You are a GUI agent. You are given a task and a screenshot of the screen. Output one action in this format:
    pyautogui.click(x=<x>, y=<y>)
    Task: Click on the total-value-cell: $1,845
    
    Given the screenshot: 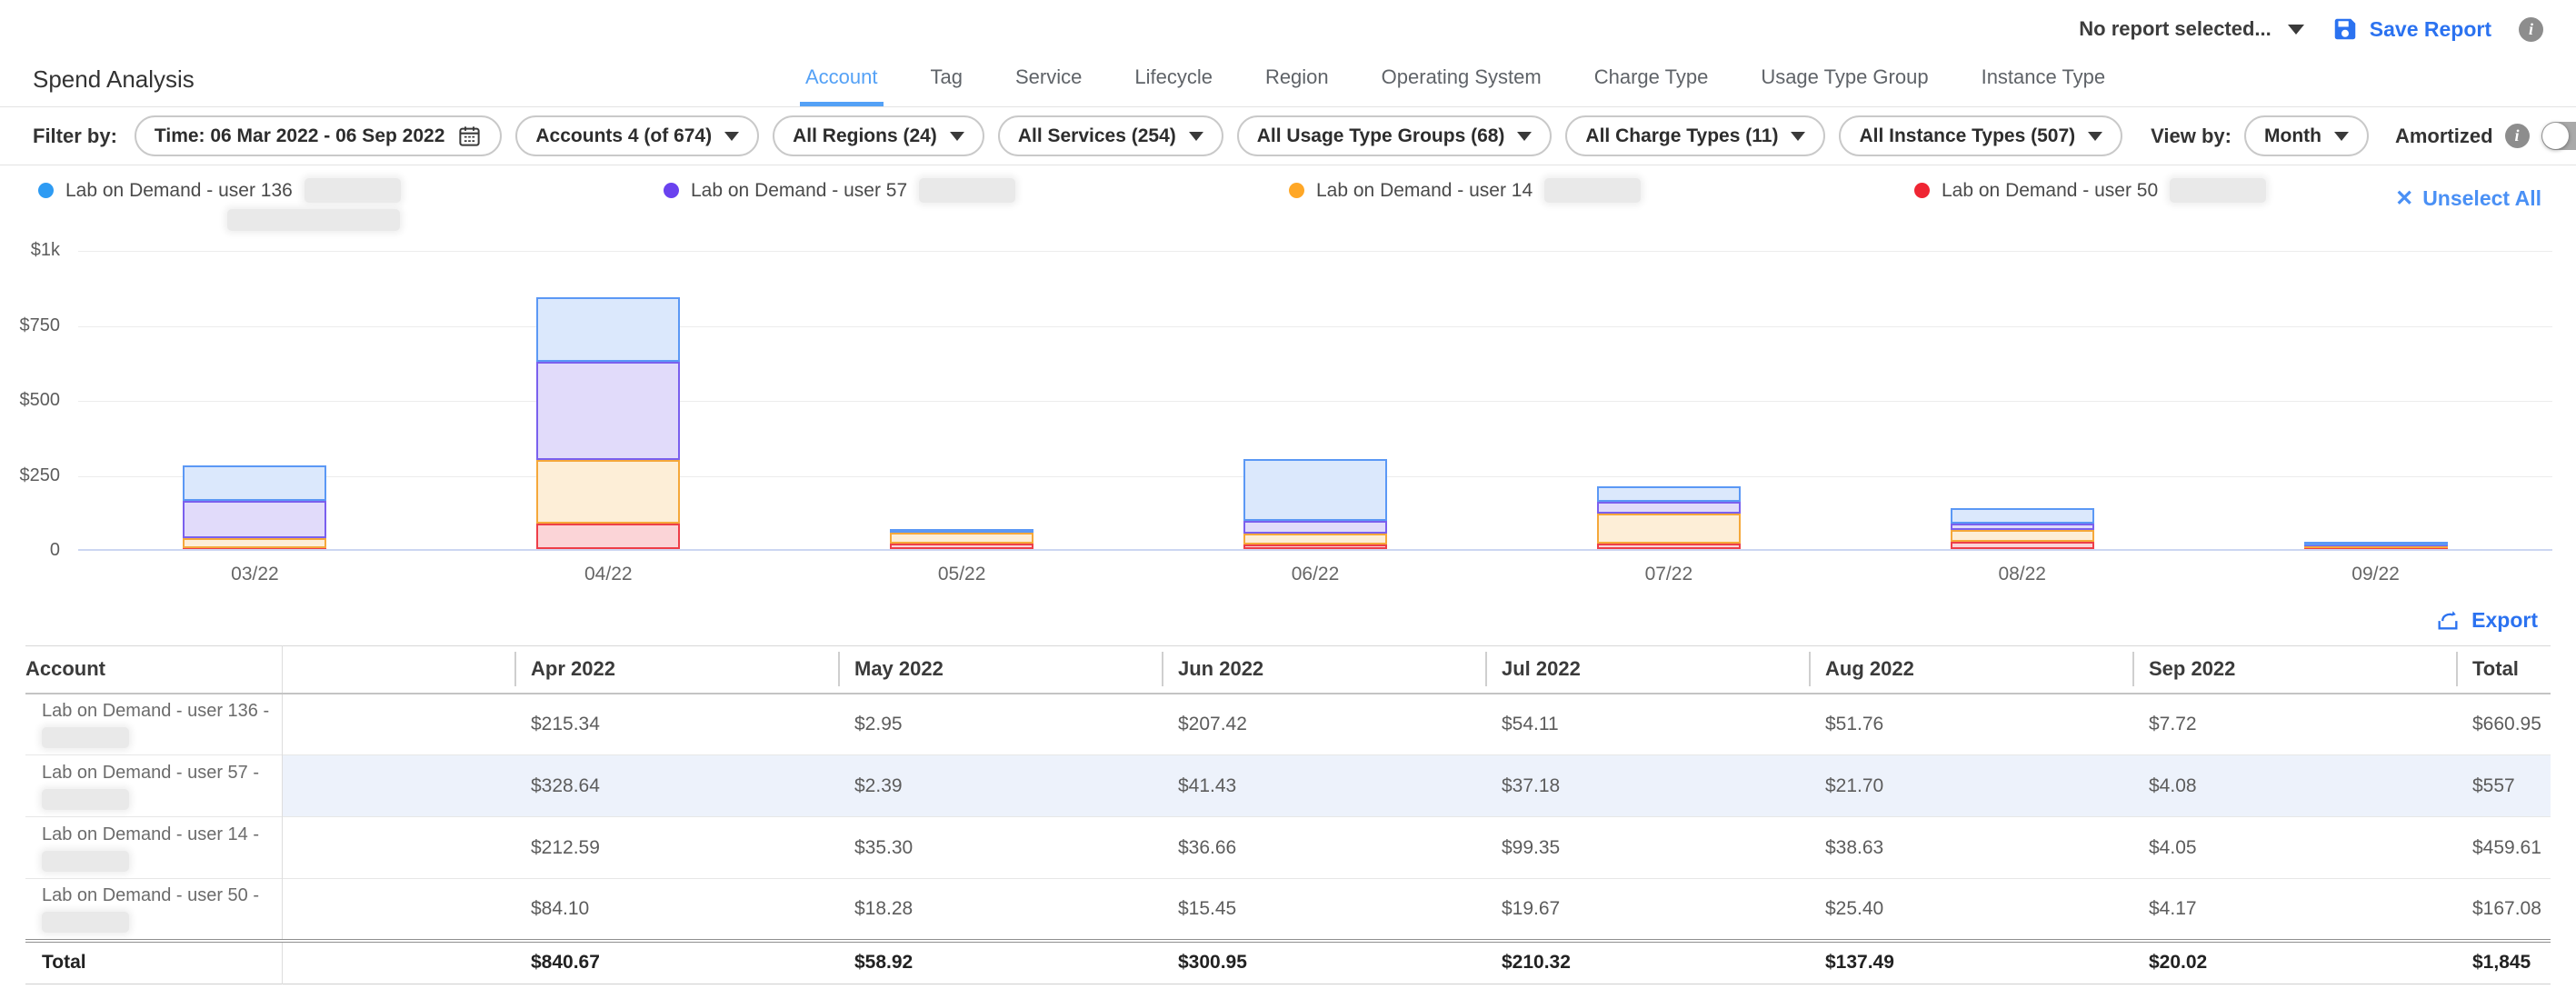 What is the action you would take?
    pyautogui.click(x=2501, y=963)
    